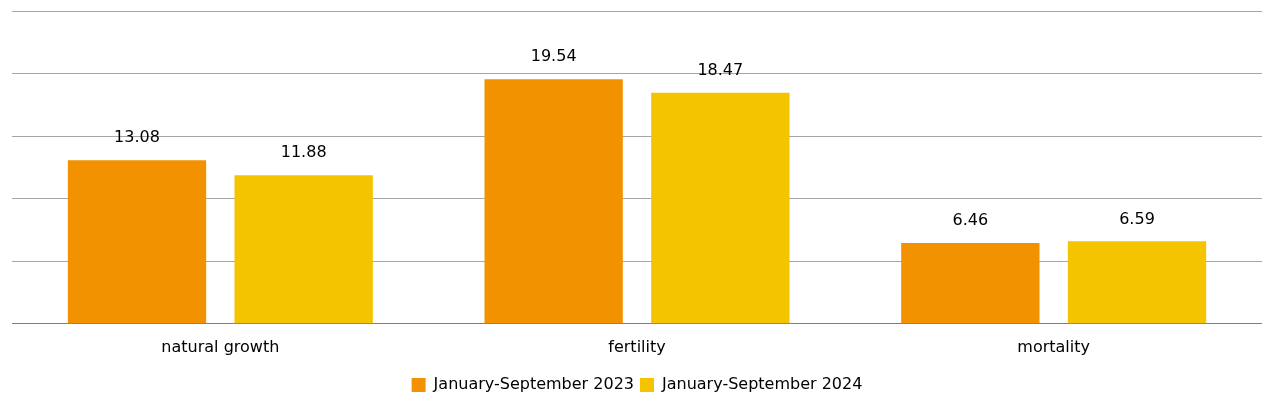 The image size is (1262, 407). I want to click on legend-label: January-September 2023, so click(533, 384).